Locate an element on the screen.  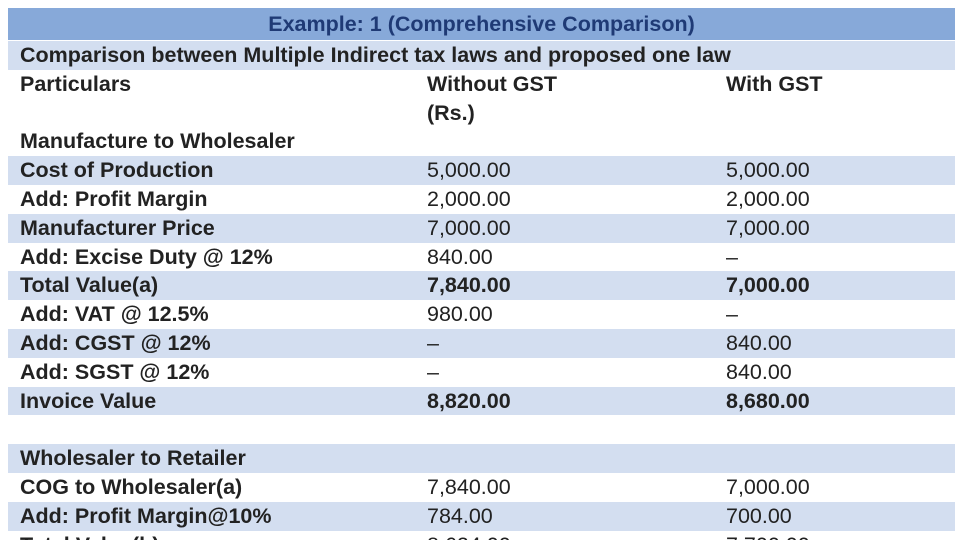
row-label: Add: Excise Duty @ 12% is located at coordinates (146, 256).